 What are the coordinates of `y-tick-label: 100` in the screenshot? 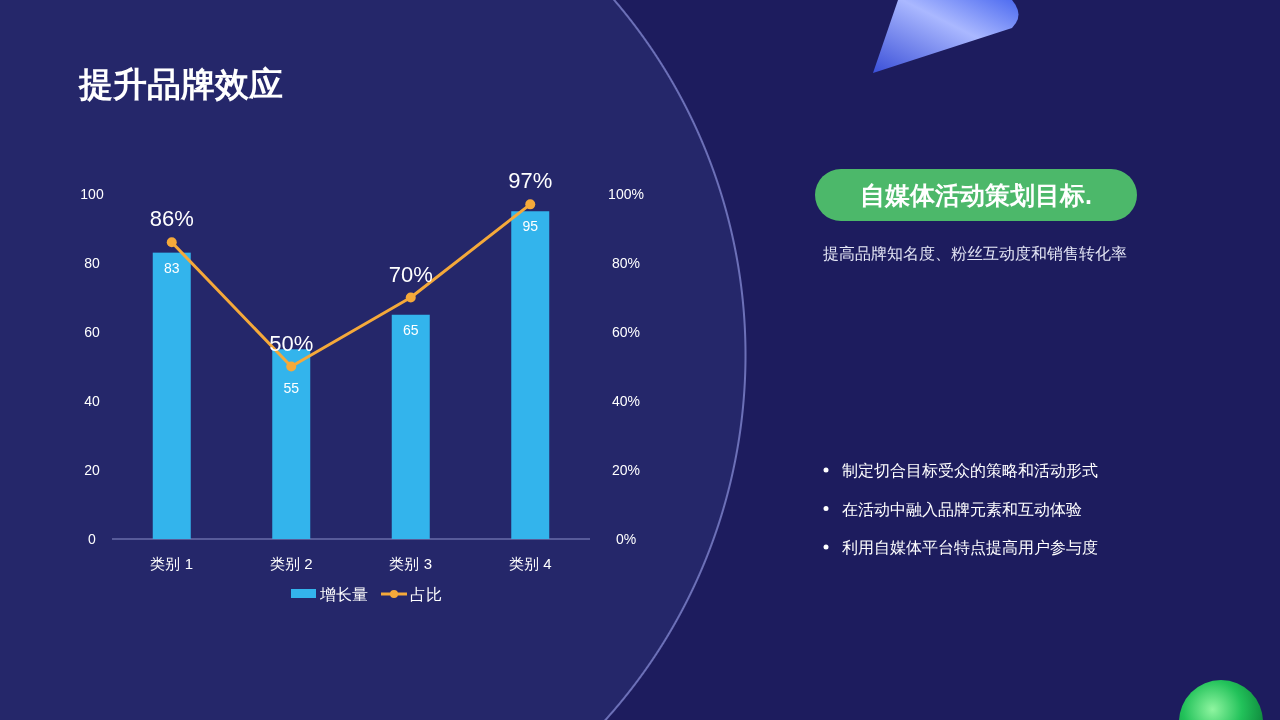 It's located at (92, 194).